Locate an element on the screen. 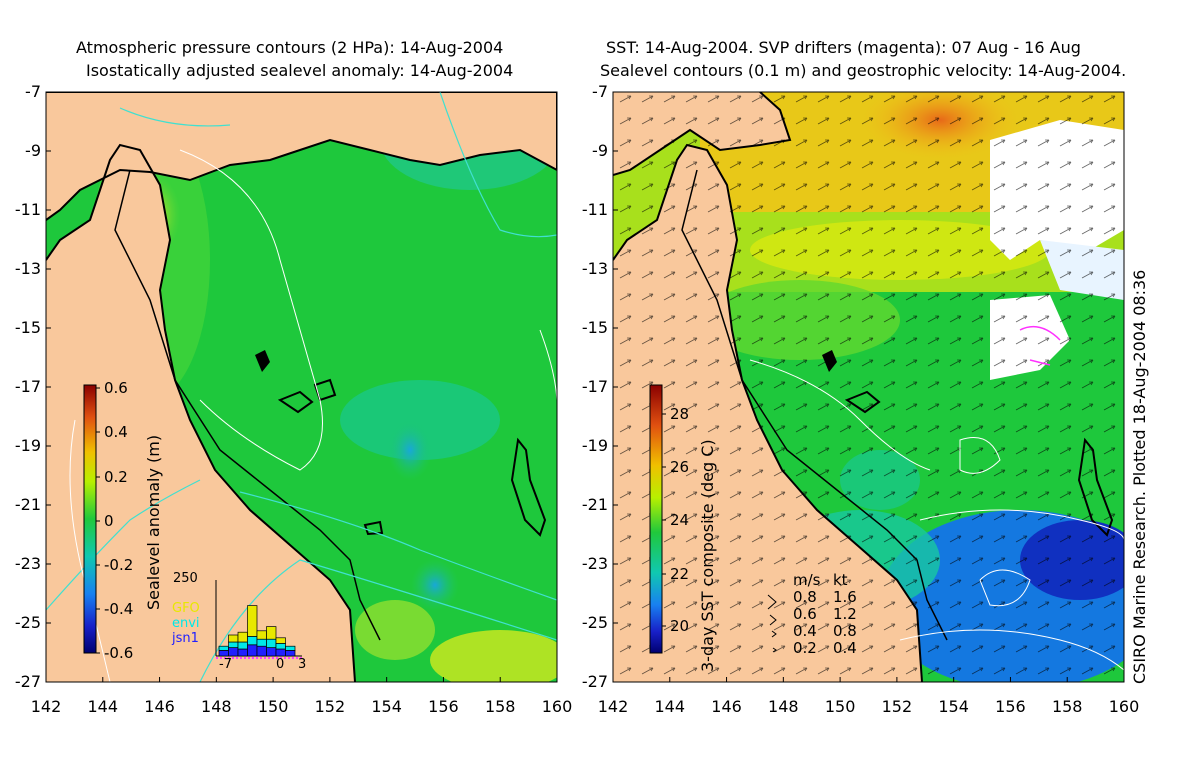  right-x-tick: 152 is located at coordinates (897, 706).